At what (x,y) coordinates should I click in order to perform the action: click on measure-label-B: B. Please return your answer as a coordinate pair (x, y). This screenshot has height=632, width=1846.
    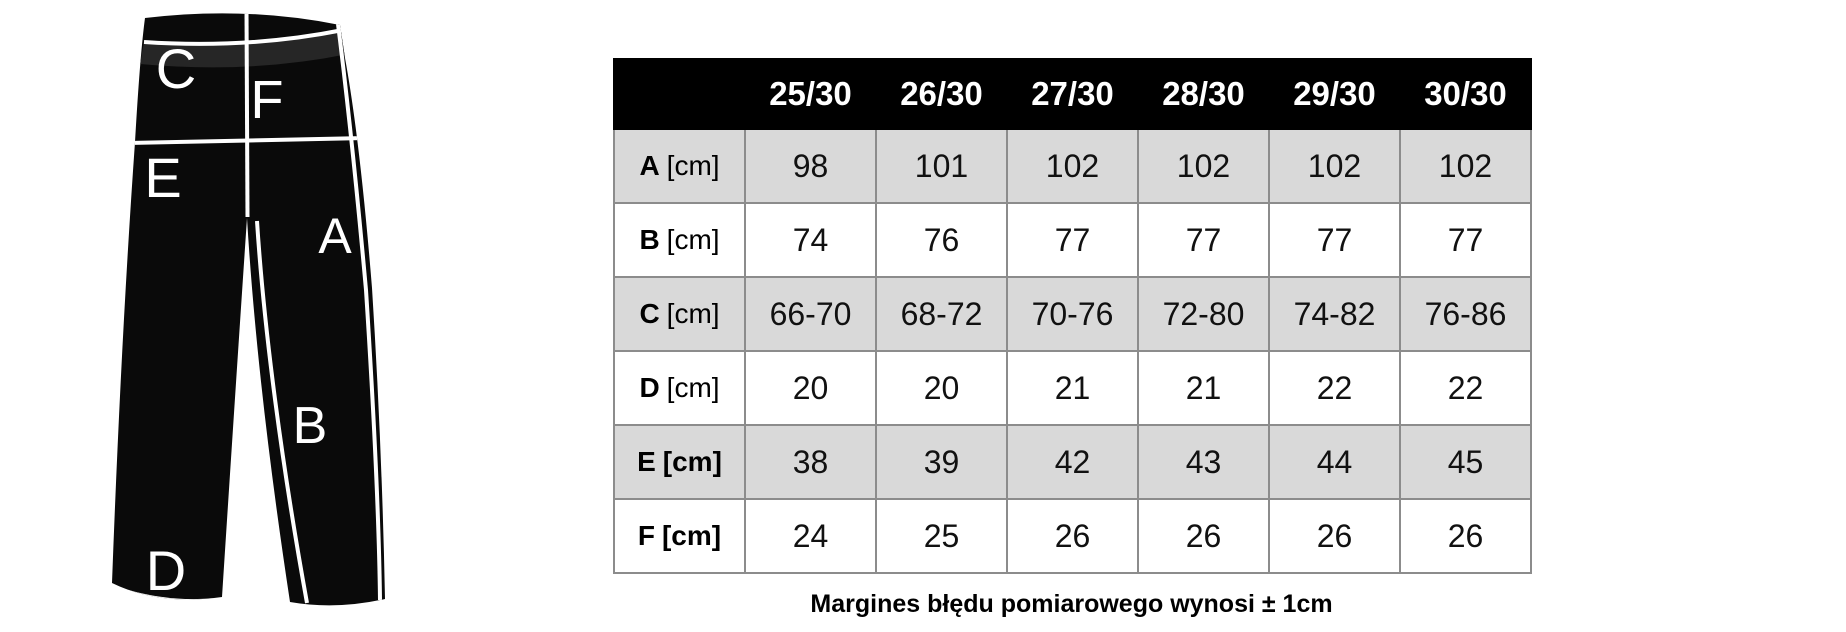
    Looking at the image, I should click on (310, 426).